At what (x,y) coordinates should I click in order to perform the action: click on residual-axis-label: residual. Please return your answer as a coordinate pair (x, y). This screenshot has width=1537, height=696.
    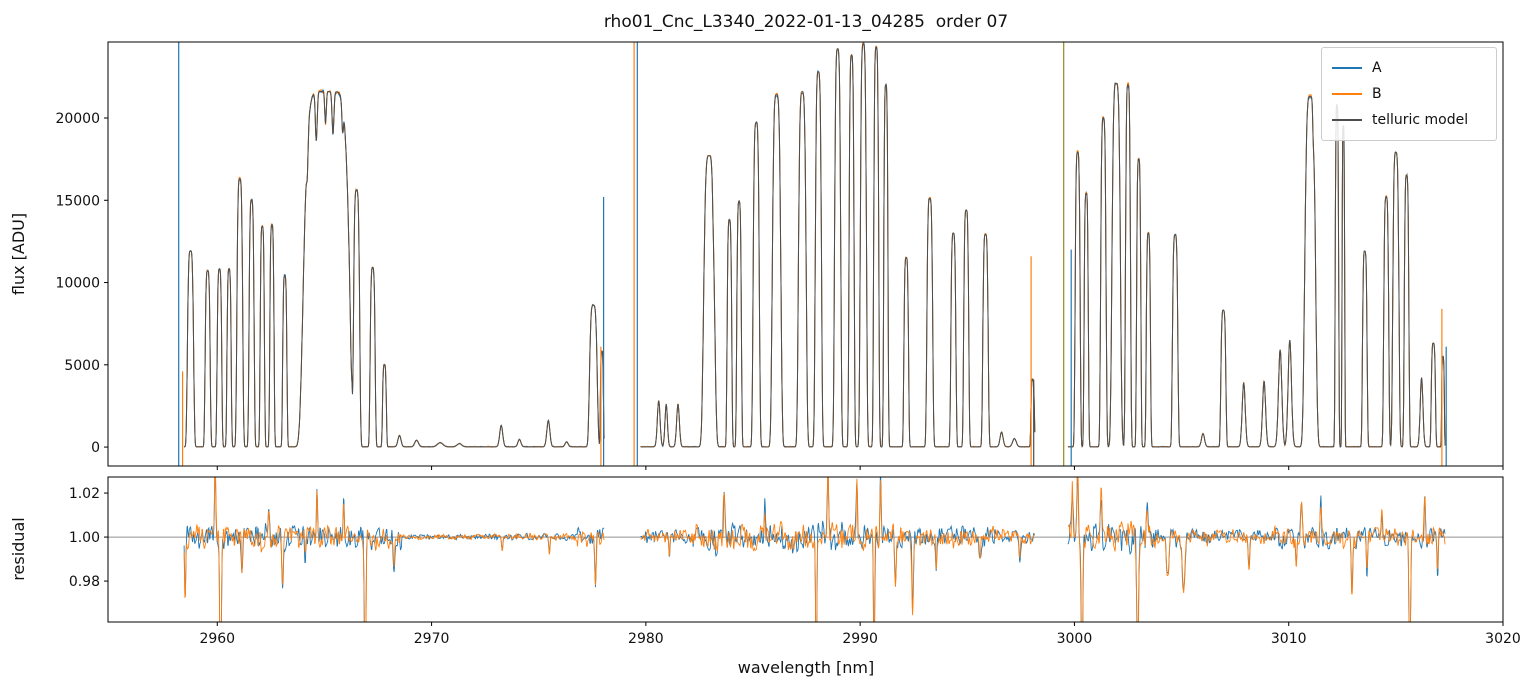
    Looking at the image, I should click on (18, 548).